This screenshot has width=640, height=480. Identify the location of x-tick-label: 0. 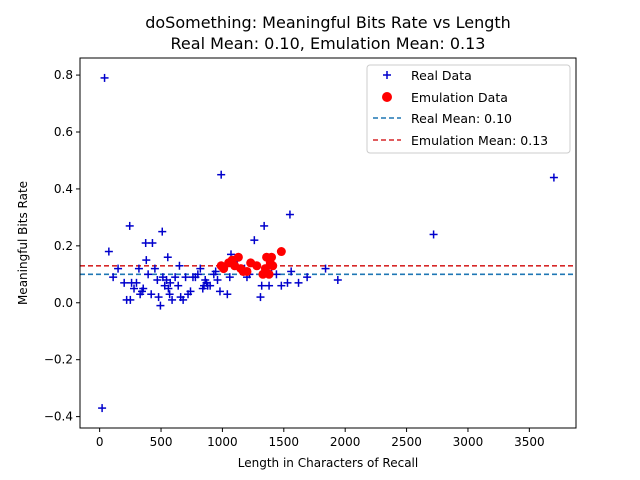
(100, 442).